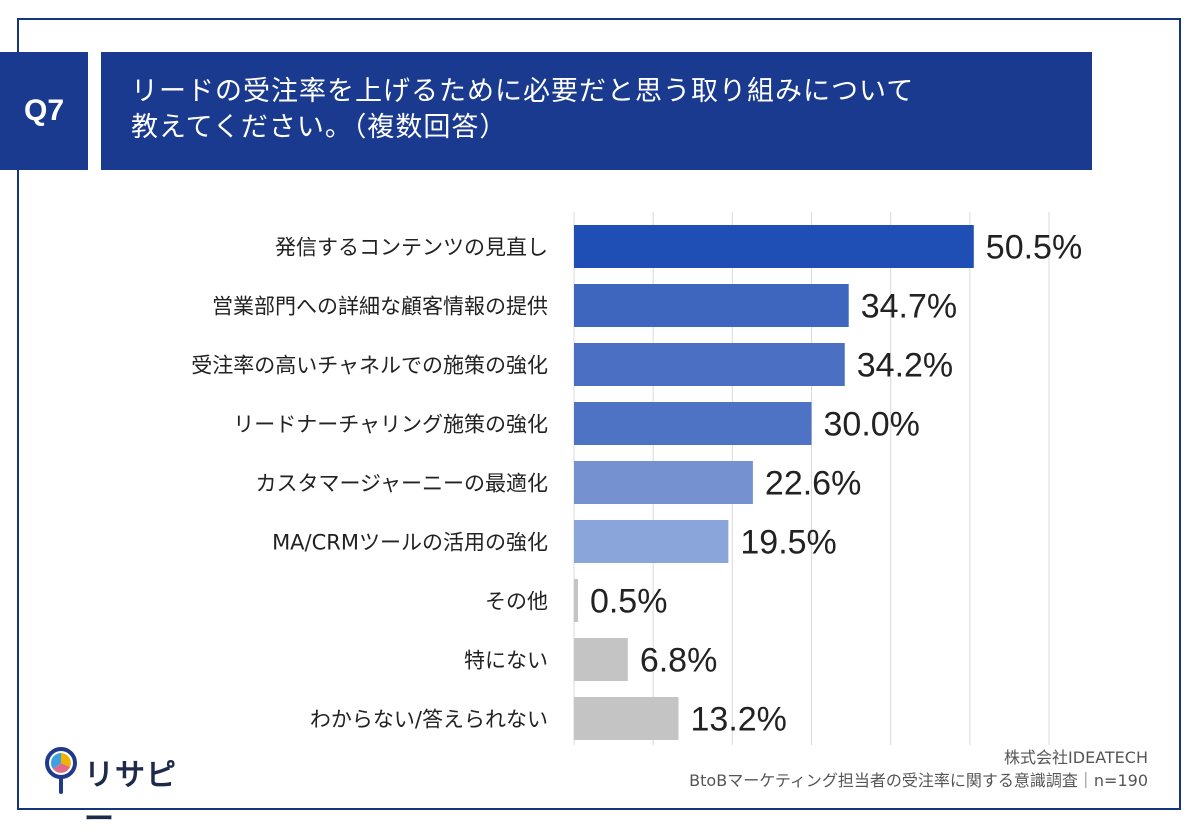  I want to click on category-label: 営業部門への詳細な顧客情報の提供, so click(380, 307).